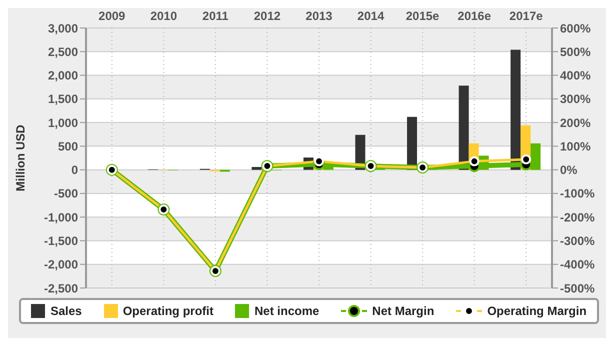 The image size is (614, 346). Describe the element at coordinates (319, 16) in the screenshot. I see `x-tick-label: 2013` at that location.